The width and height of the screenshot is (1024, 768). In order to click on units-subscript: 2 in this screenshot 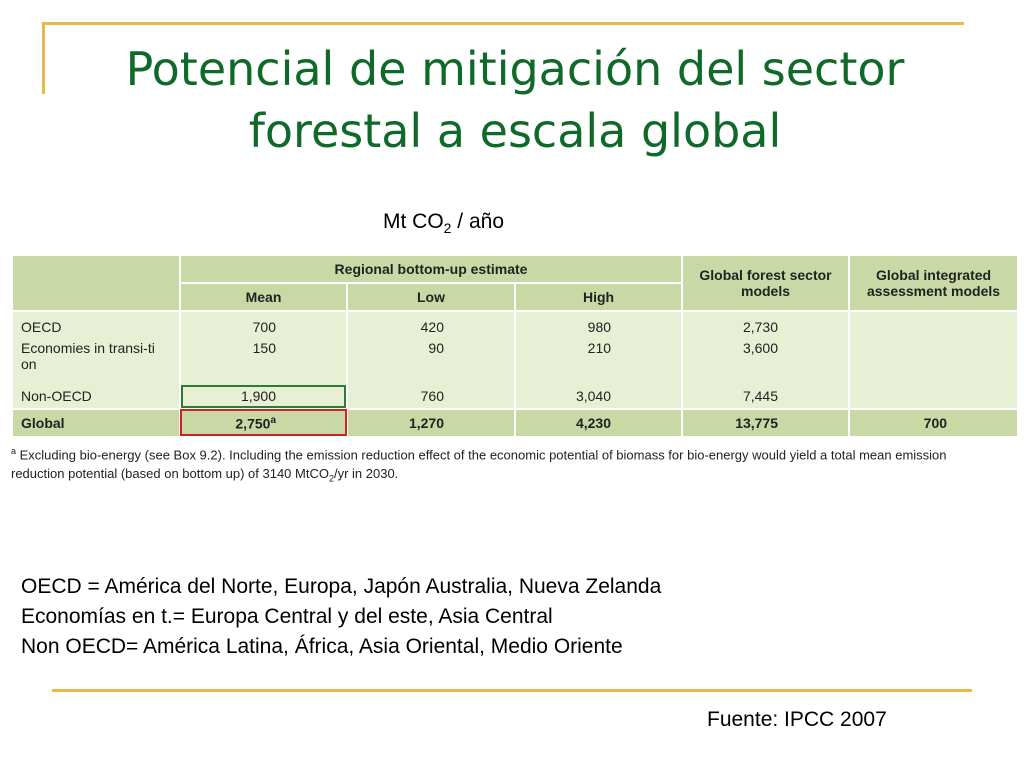, I will do `click(447, 228)`.